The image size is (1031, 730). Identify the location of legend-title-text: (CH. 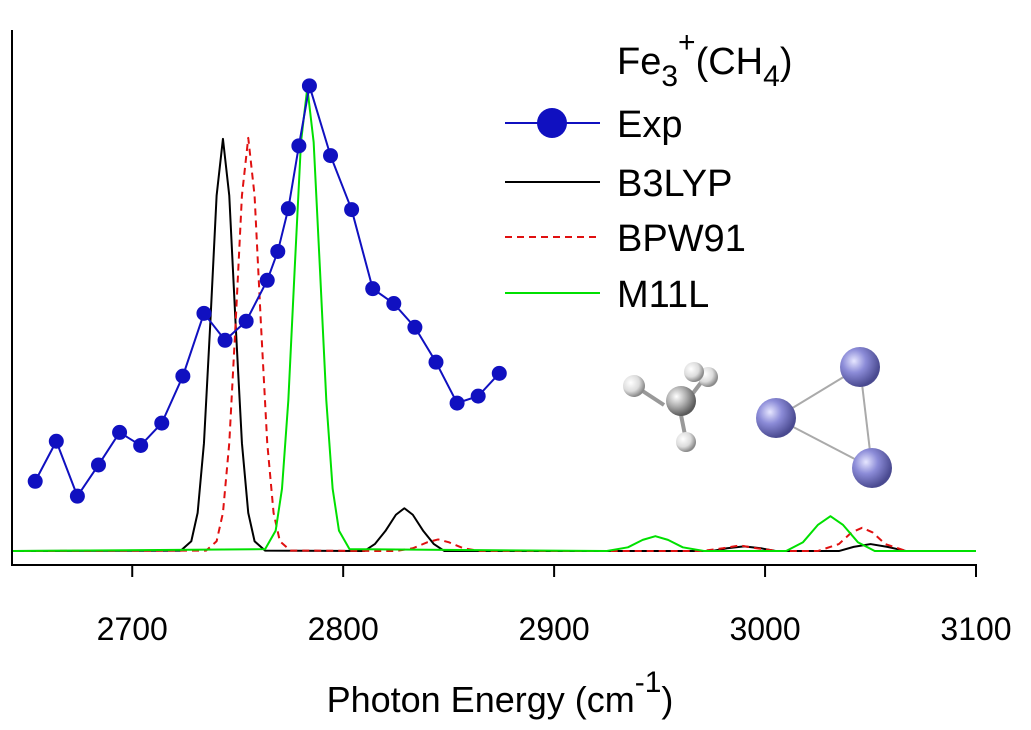
(730, 62).